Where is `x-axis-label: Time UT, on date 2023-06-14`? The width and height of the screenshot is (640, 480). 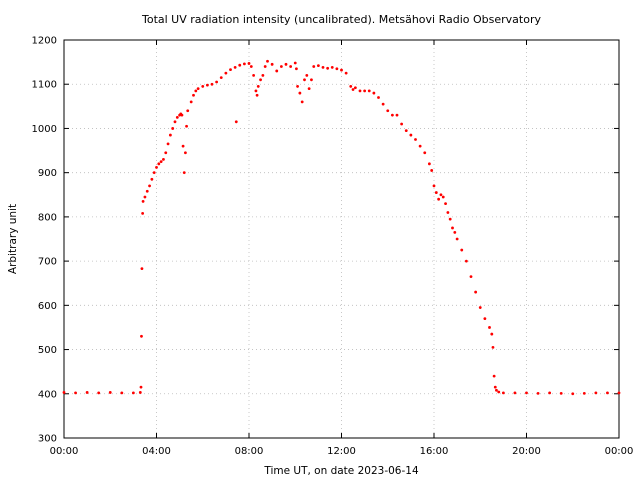 x-axis-label: Time UT, on date 2023-06-14 is located at coordinates (341, 471).